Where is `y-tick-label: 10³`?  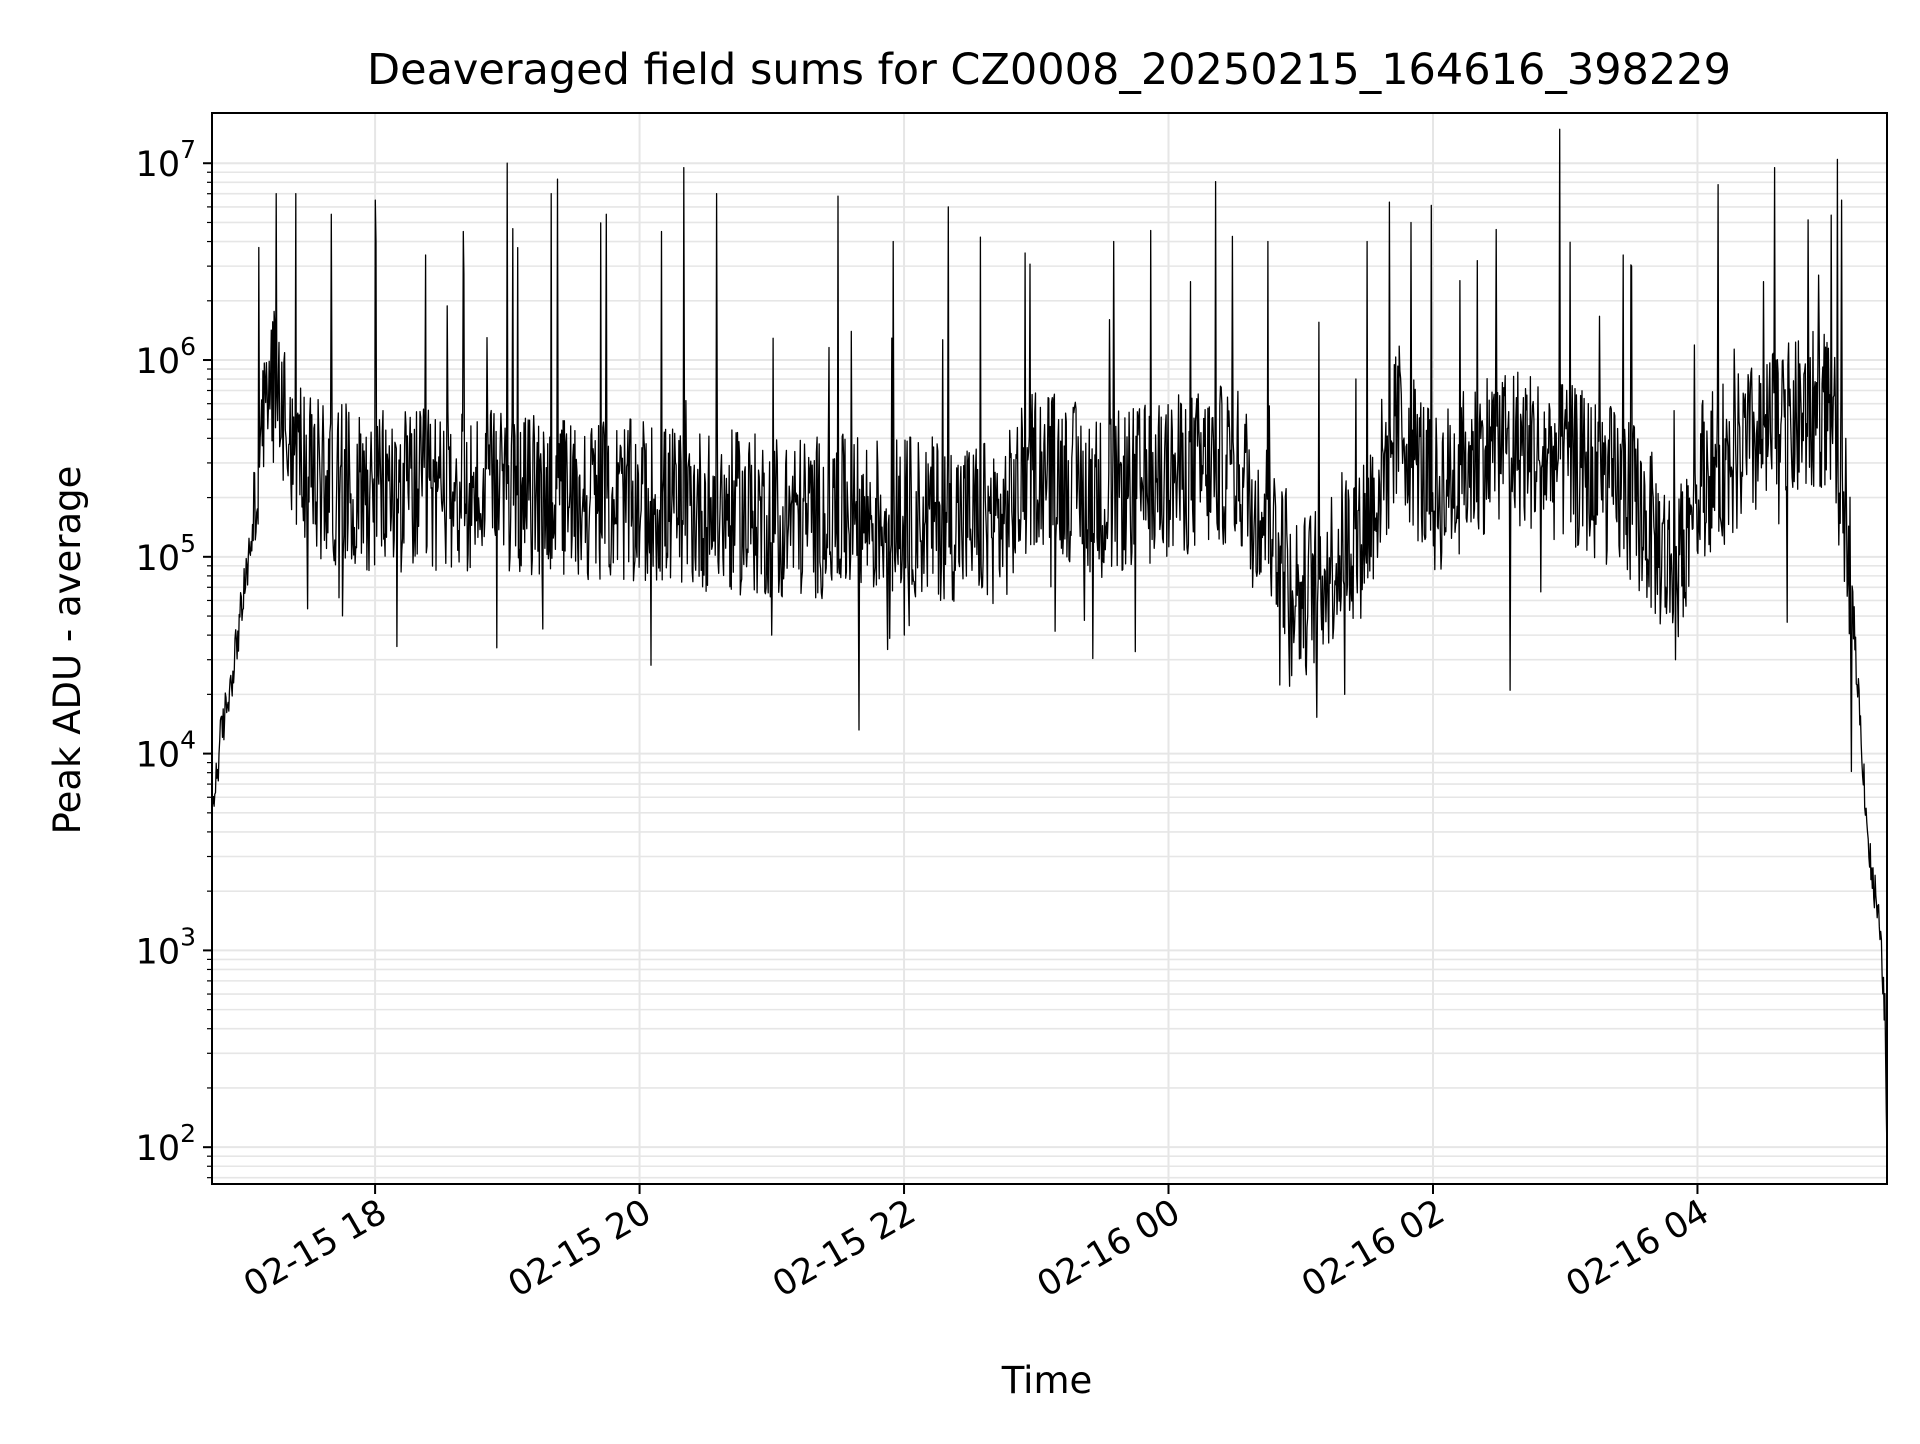 y-tick-label: 10³ is located at coordinates (166, 947).